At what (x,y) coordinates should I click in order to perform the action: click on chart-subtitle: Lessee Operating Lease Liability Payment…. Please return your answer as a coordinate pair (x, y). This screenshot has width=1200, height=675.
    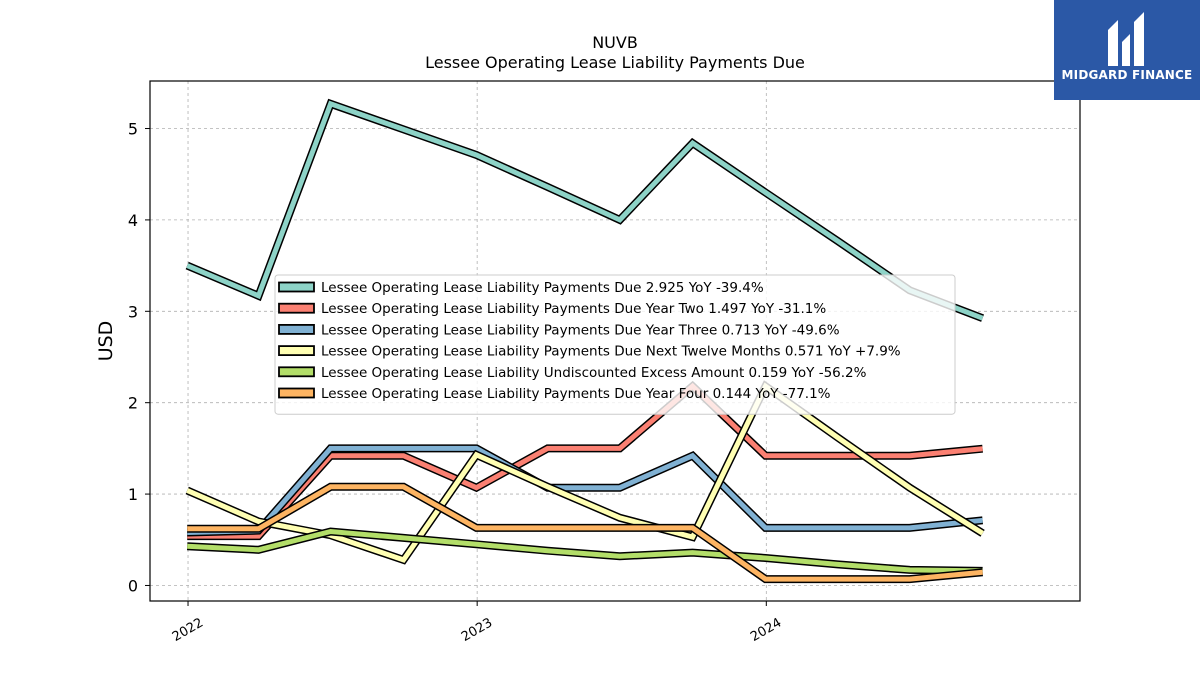
    Looking at the image, I should click on (615, 62).